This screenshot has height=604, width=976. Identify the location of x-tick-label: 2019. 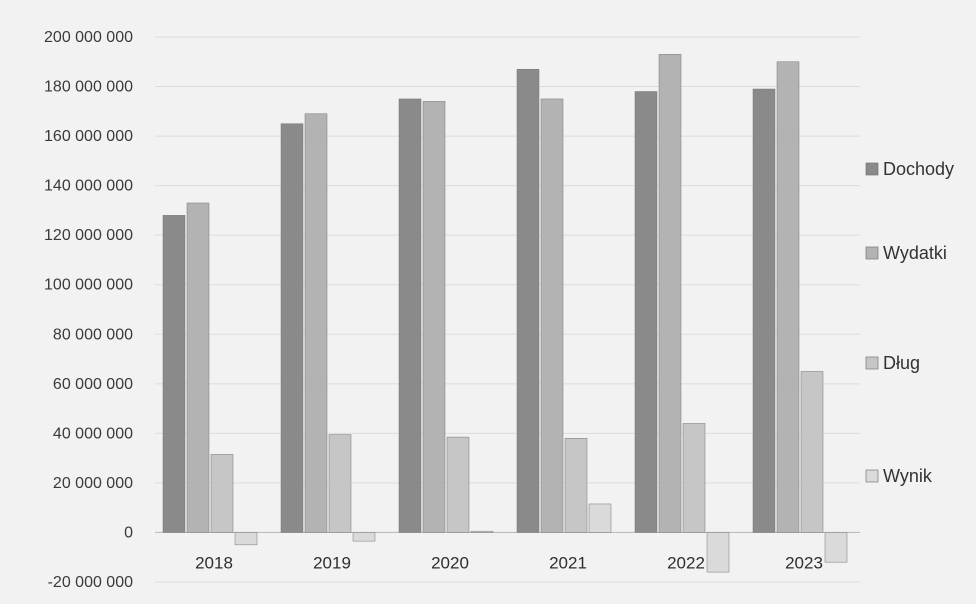
(332, 562).